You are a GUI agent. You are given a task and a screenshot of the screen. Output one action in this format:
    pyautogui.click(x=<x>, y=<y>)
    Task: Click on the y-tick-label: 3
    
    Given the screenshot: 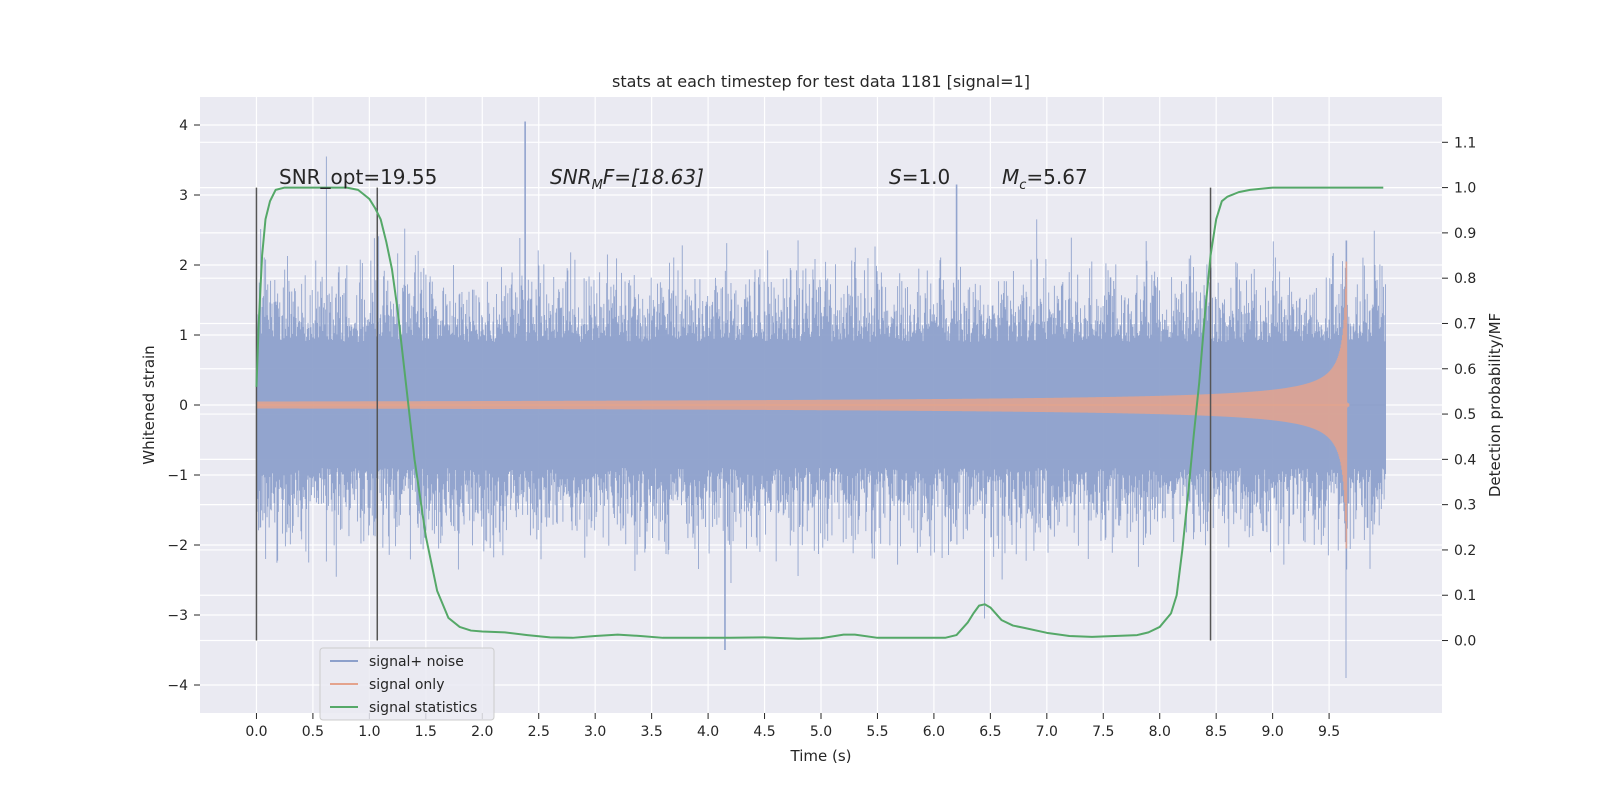 What is the action you would take?
    pyautogui.click(x=183, y=196)
    